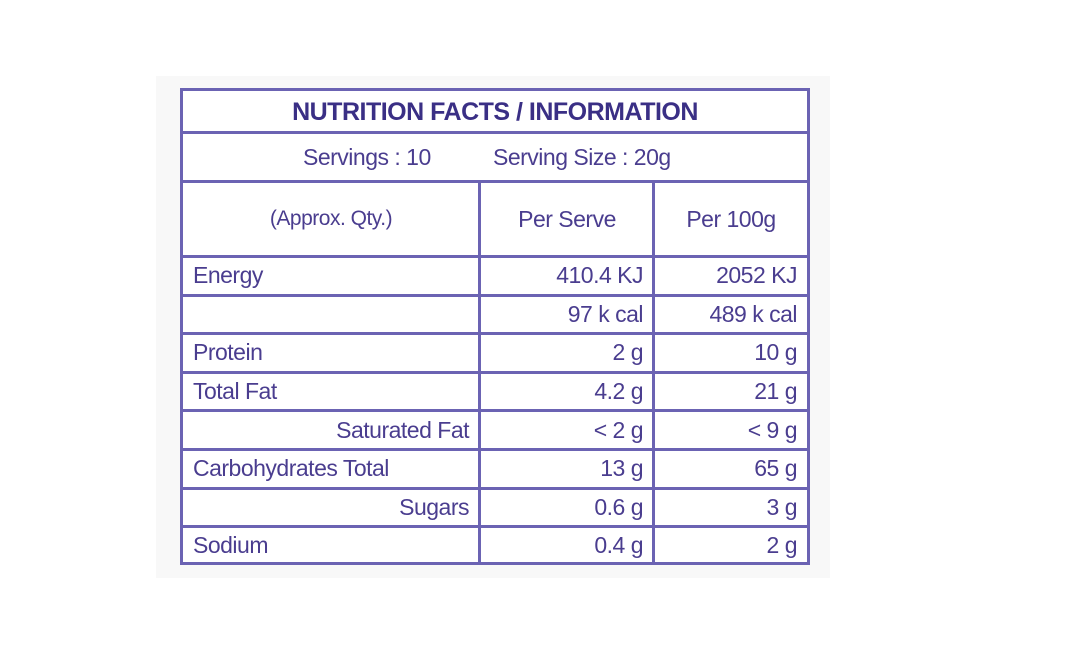 This screenshot has width=1068, height=671. Describe the element at coordinates (782, 545) in the screenshot. I see `per-100g-value: 2 g` at that location.